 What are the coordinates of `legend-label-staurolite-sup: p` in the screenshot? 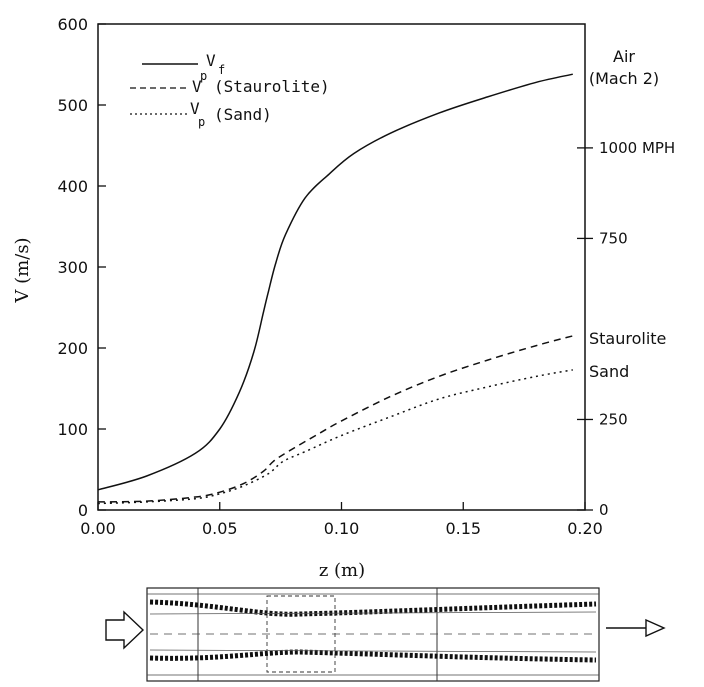 It's located at (203, 76).